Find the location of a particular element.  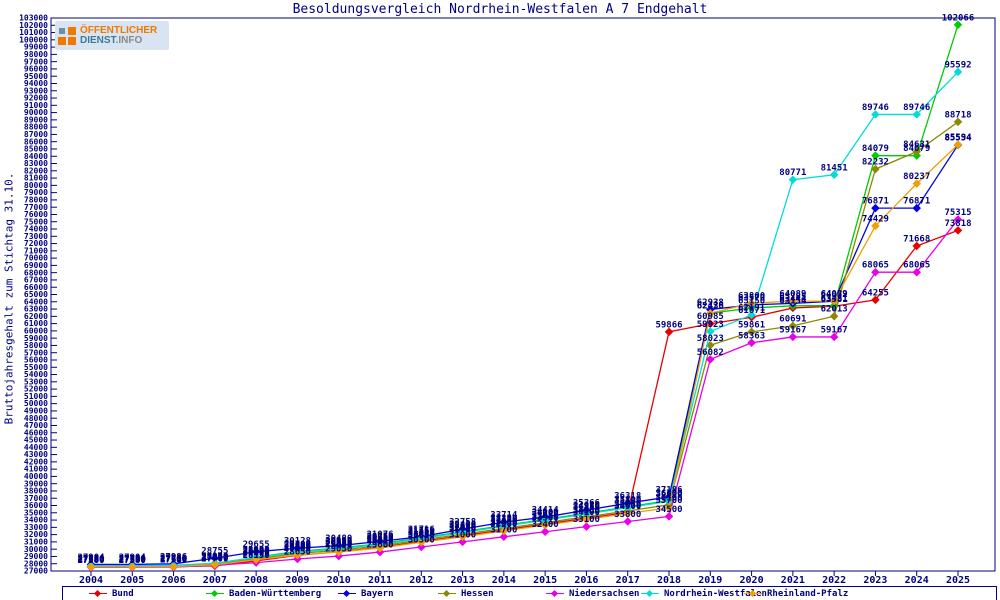

value-label: 29150 is located at coordinates (297, 549).